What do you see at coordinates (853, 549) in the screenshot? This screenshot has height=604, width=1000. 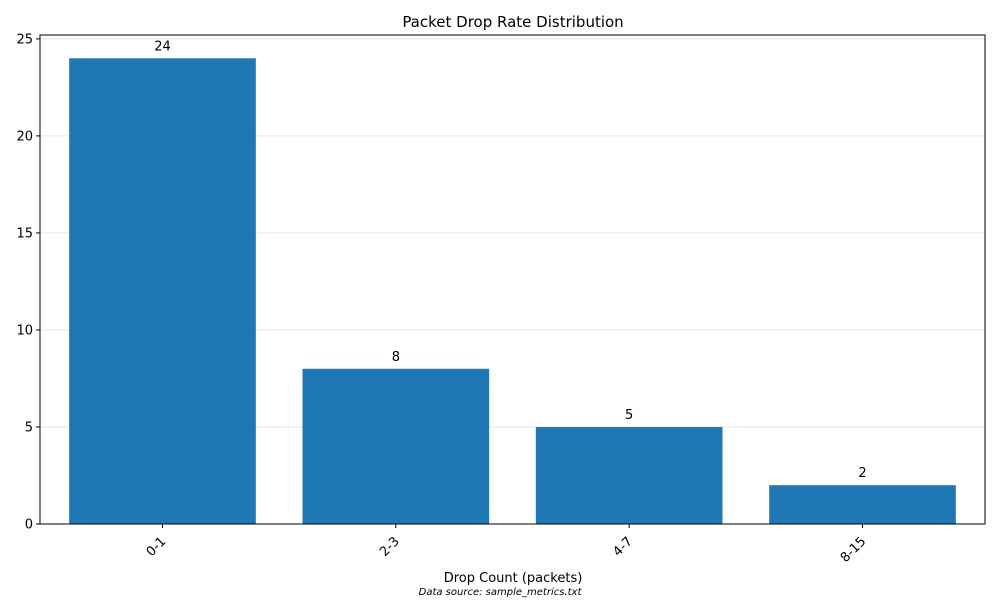 I see `x-tick-label: 8-15` at bounding box center [853, 549].